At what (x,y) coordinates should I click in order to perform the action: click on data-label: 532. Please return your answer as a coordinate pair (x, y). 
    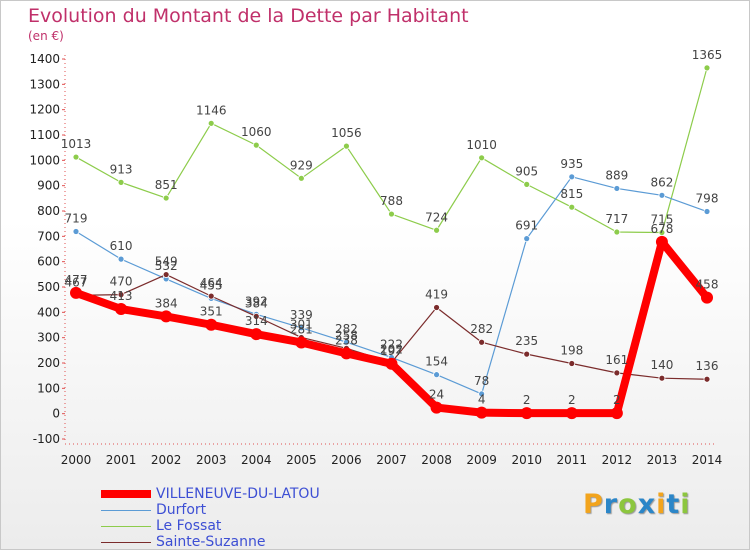
    Looking at the image, I should click on (166, 266).